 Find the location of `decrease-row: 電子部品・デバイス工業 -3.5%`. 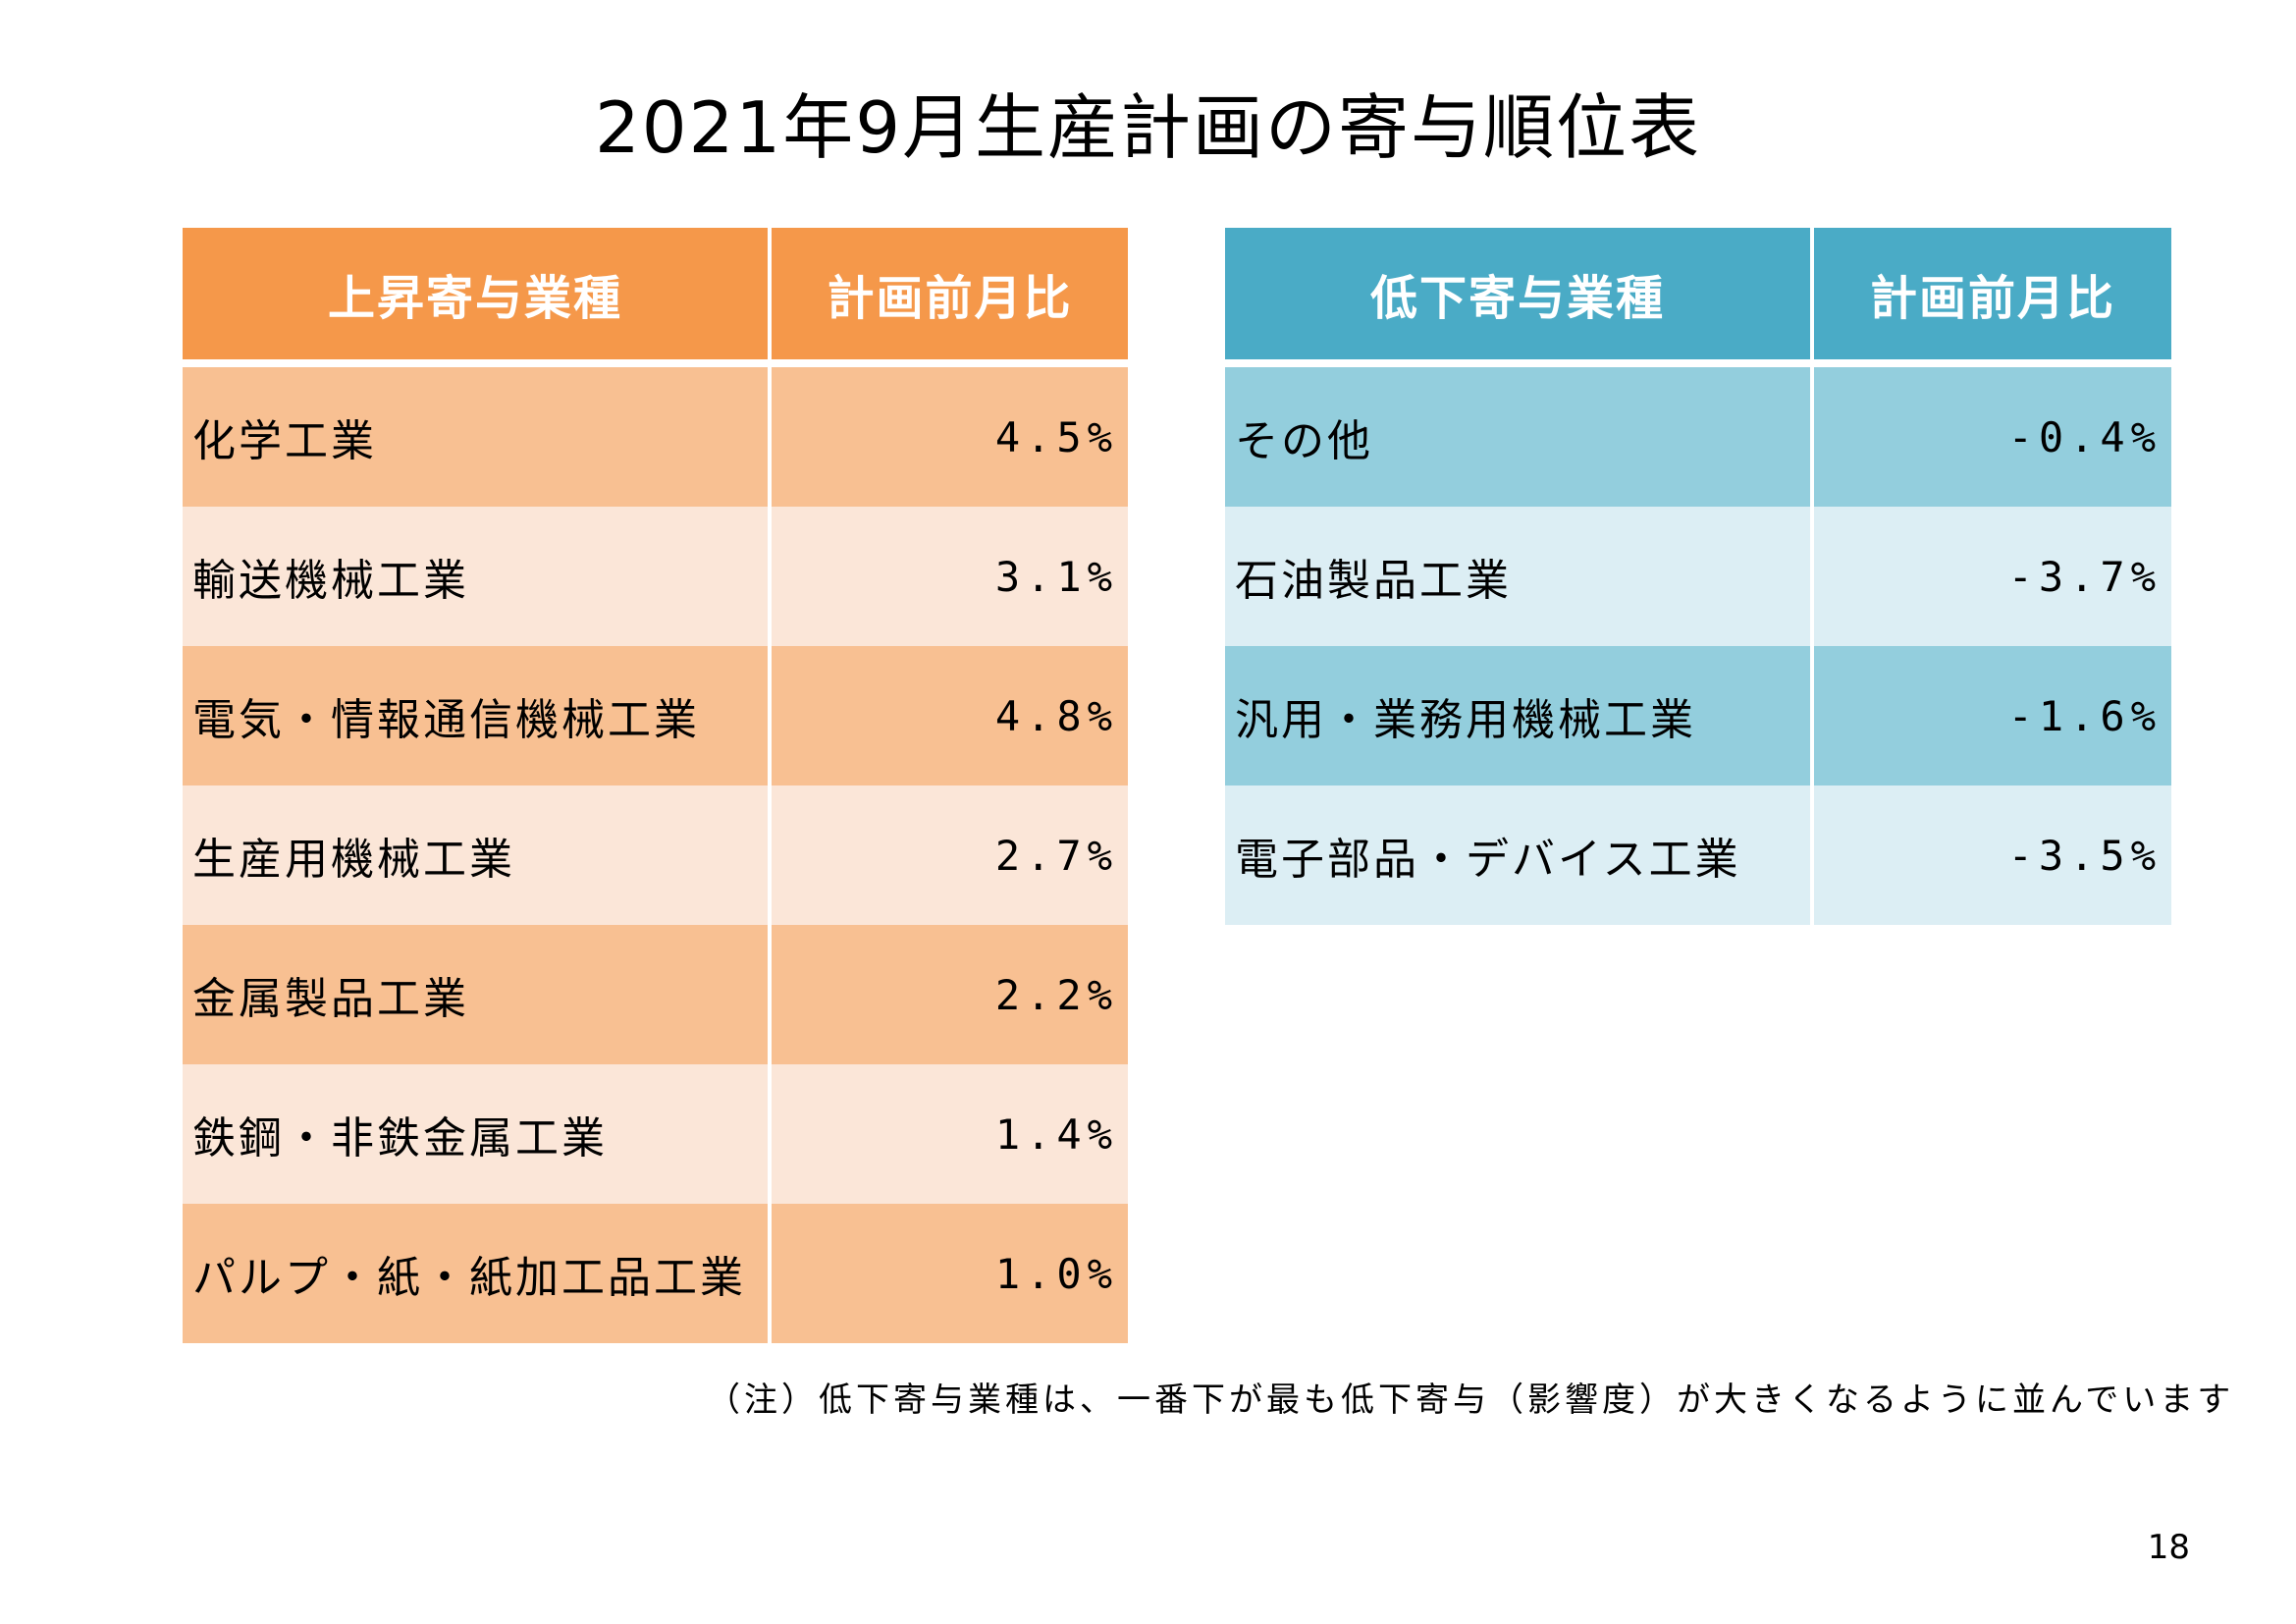

decrease-row: 電子部品・デバイス工業 -3.5% is located at coordinates (1698, 855).